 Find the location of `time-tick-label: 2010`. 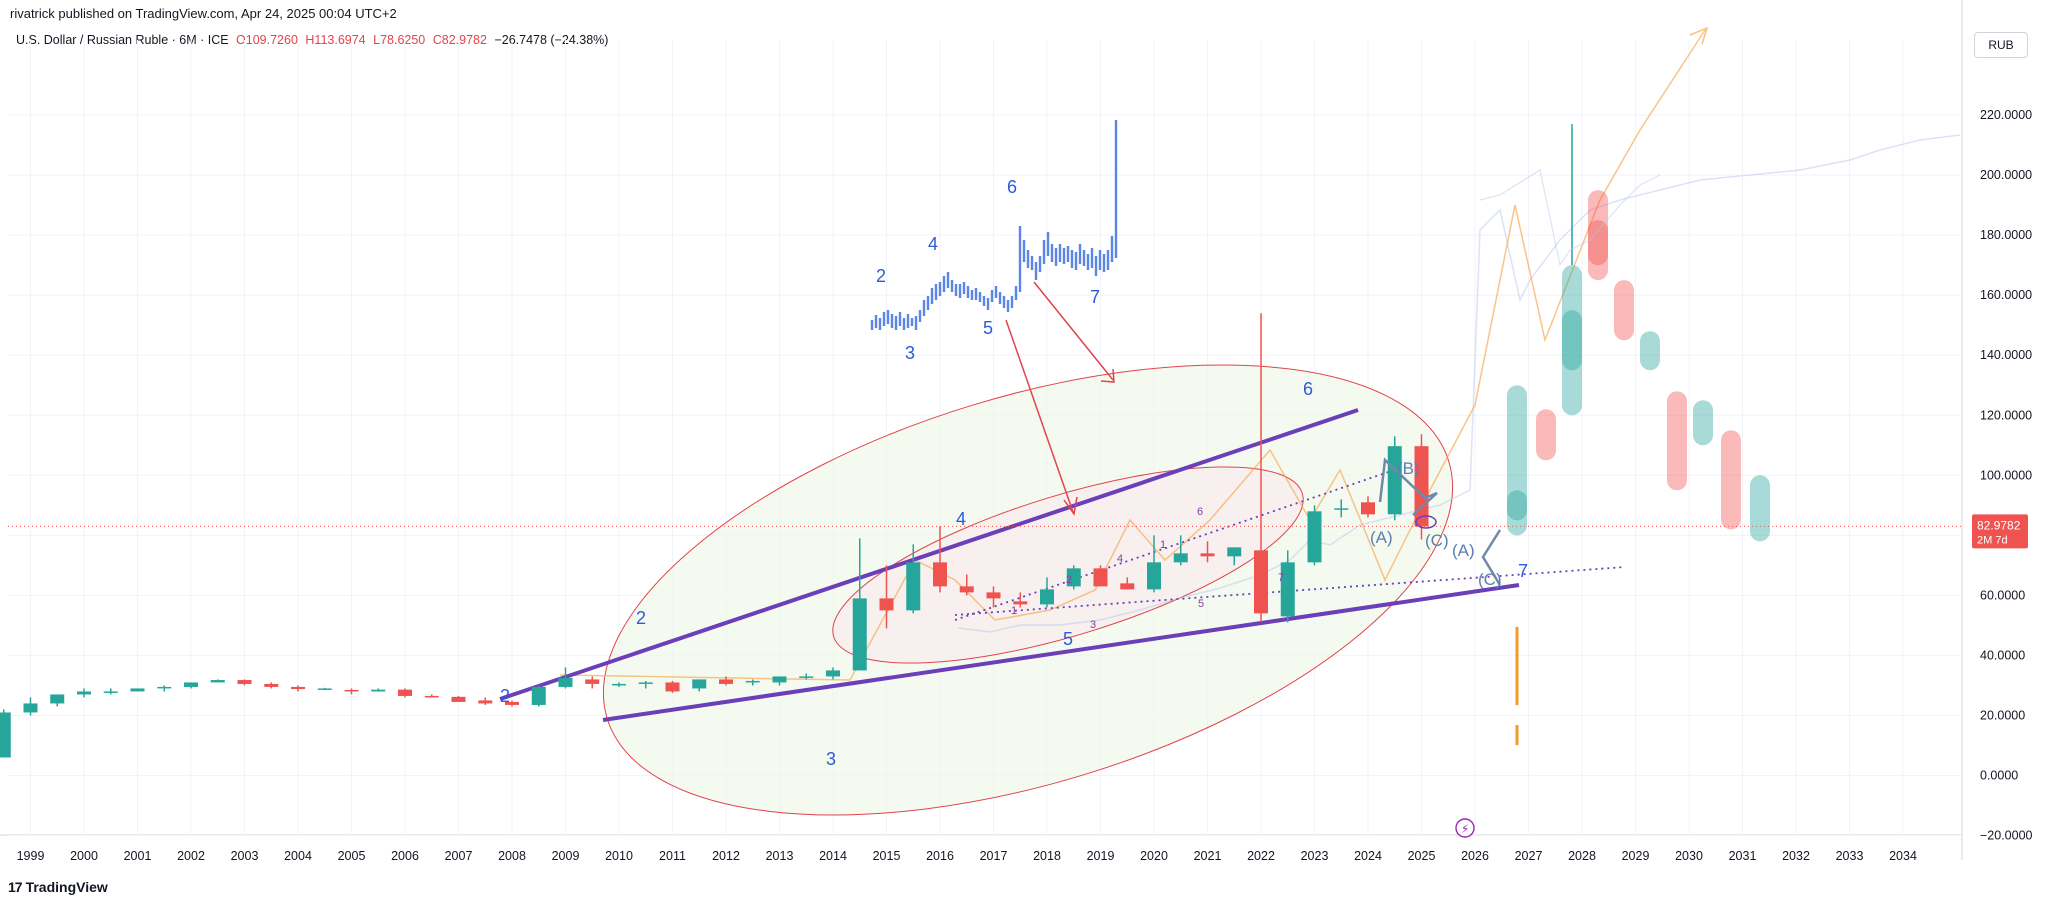

time-tick-label: 2010 is located at coordinates (619, 856).